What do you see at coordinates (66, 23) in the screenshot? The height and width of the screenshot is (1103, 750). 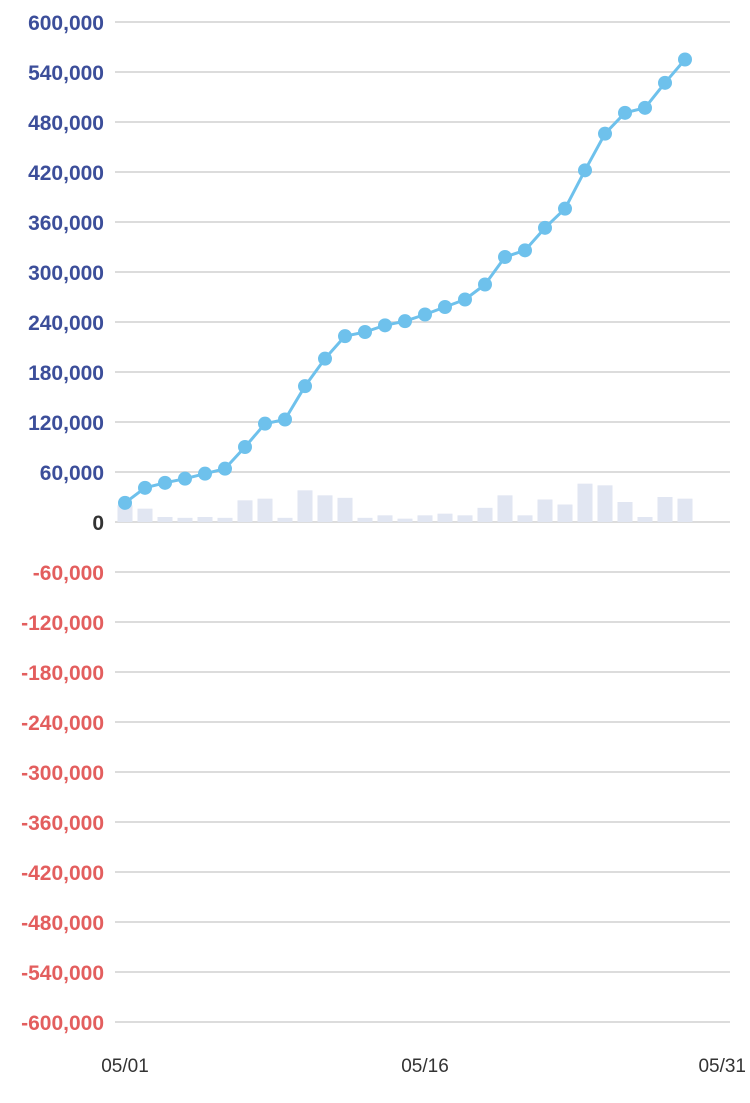 I see `y-tick-label: 600,000` at bounding box center [66, 23].